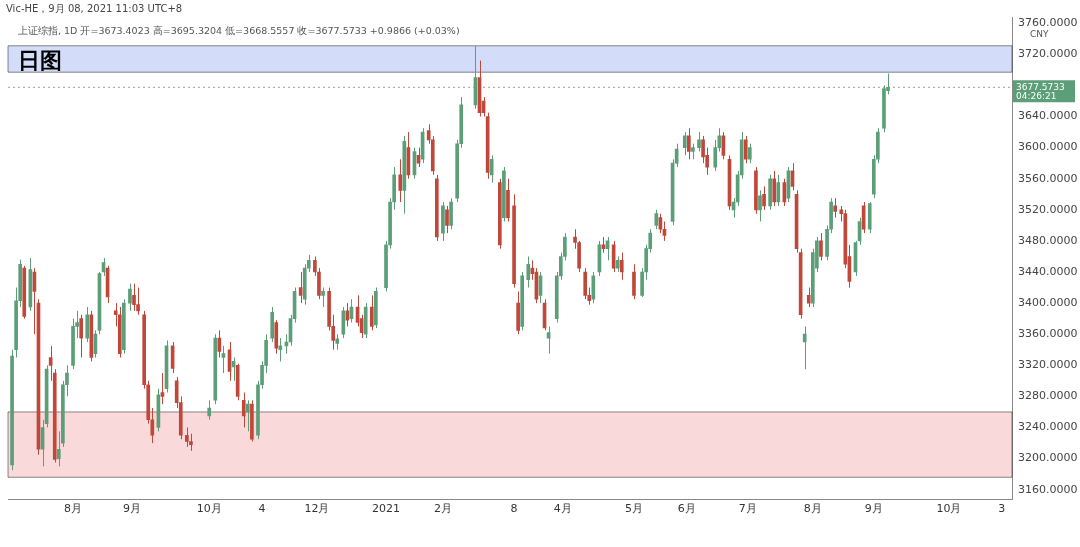  I want to click on text: 日图, so click(40, 61).